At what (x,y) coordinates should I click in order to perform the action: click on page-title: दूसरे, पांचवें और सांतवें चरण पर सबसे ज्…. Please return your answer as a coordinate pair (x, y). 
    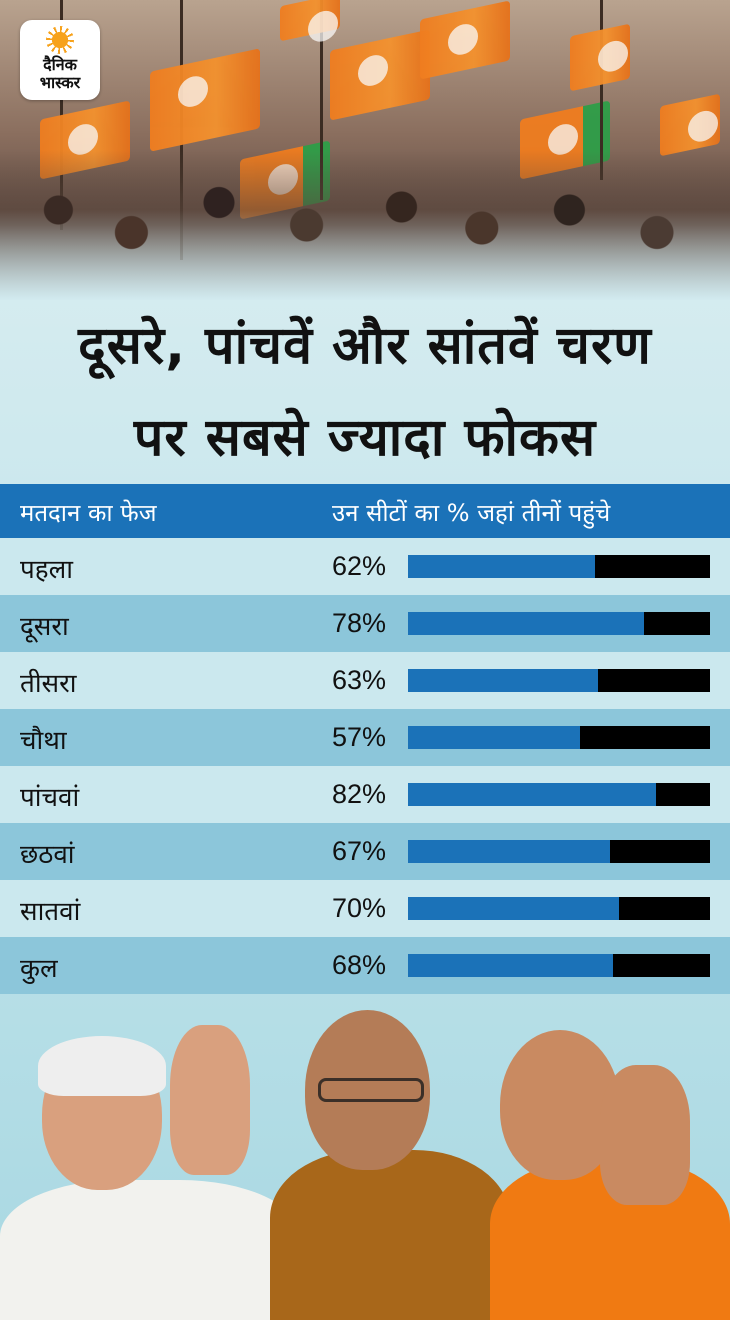
    Looking at the image, I should click on (365, 392).